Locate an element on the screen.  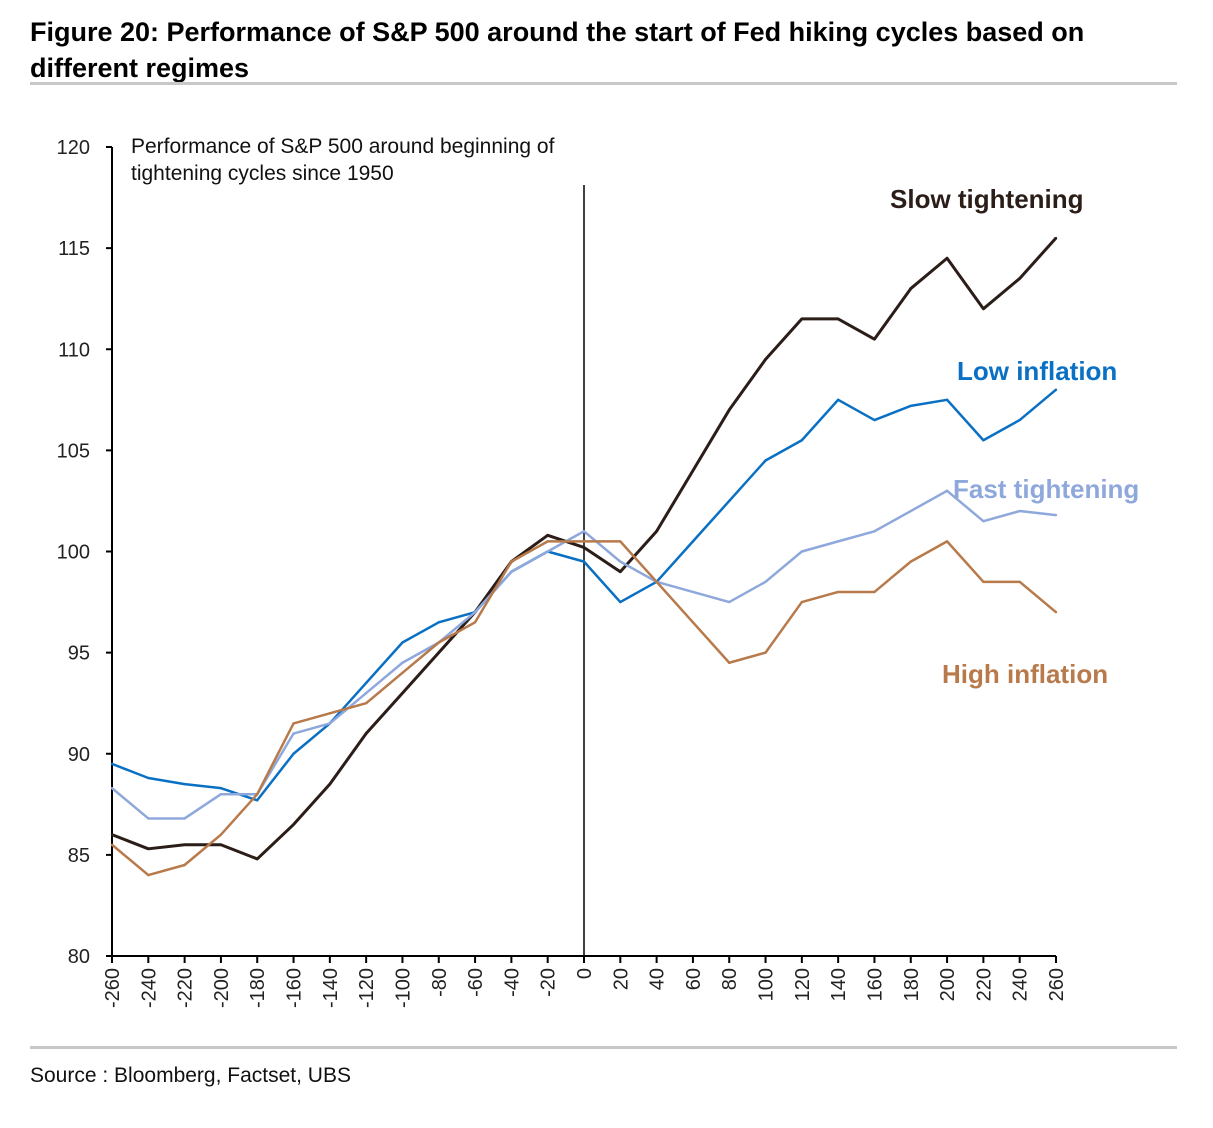
x-tick-label: 260 is located at coordinates (1057, 984).